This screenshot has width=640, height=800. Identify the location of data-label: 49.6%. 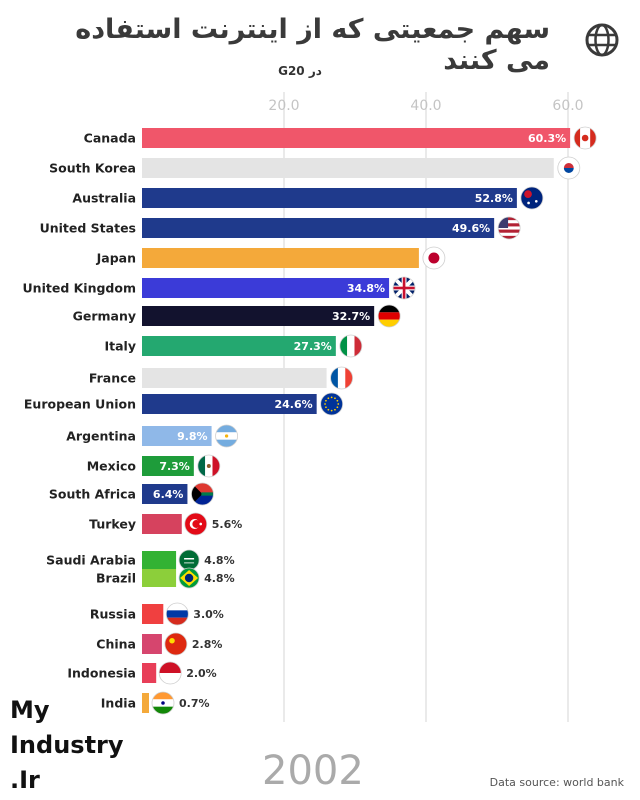
(471, 228).